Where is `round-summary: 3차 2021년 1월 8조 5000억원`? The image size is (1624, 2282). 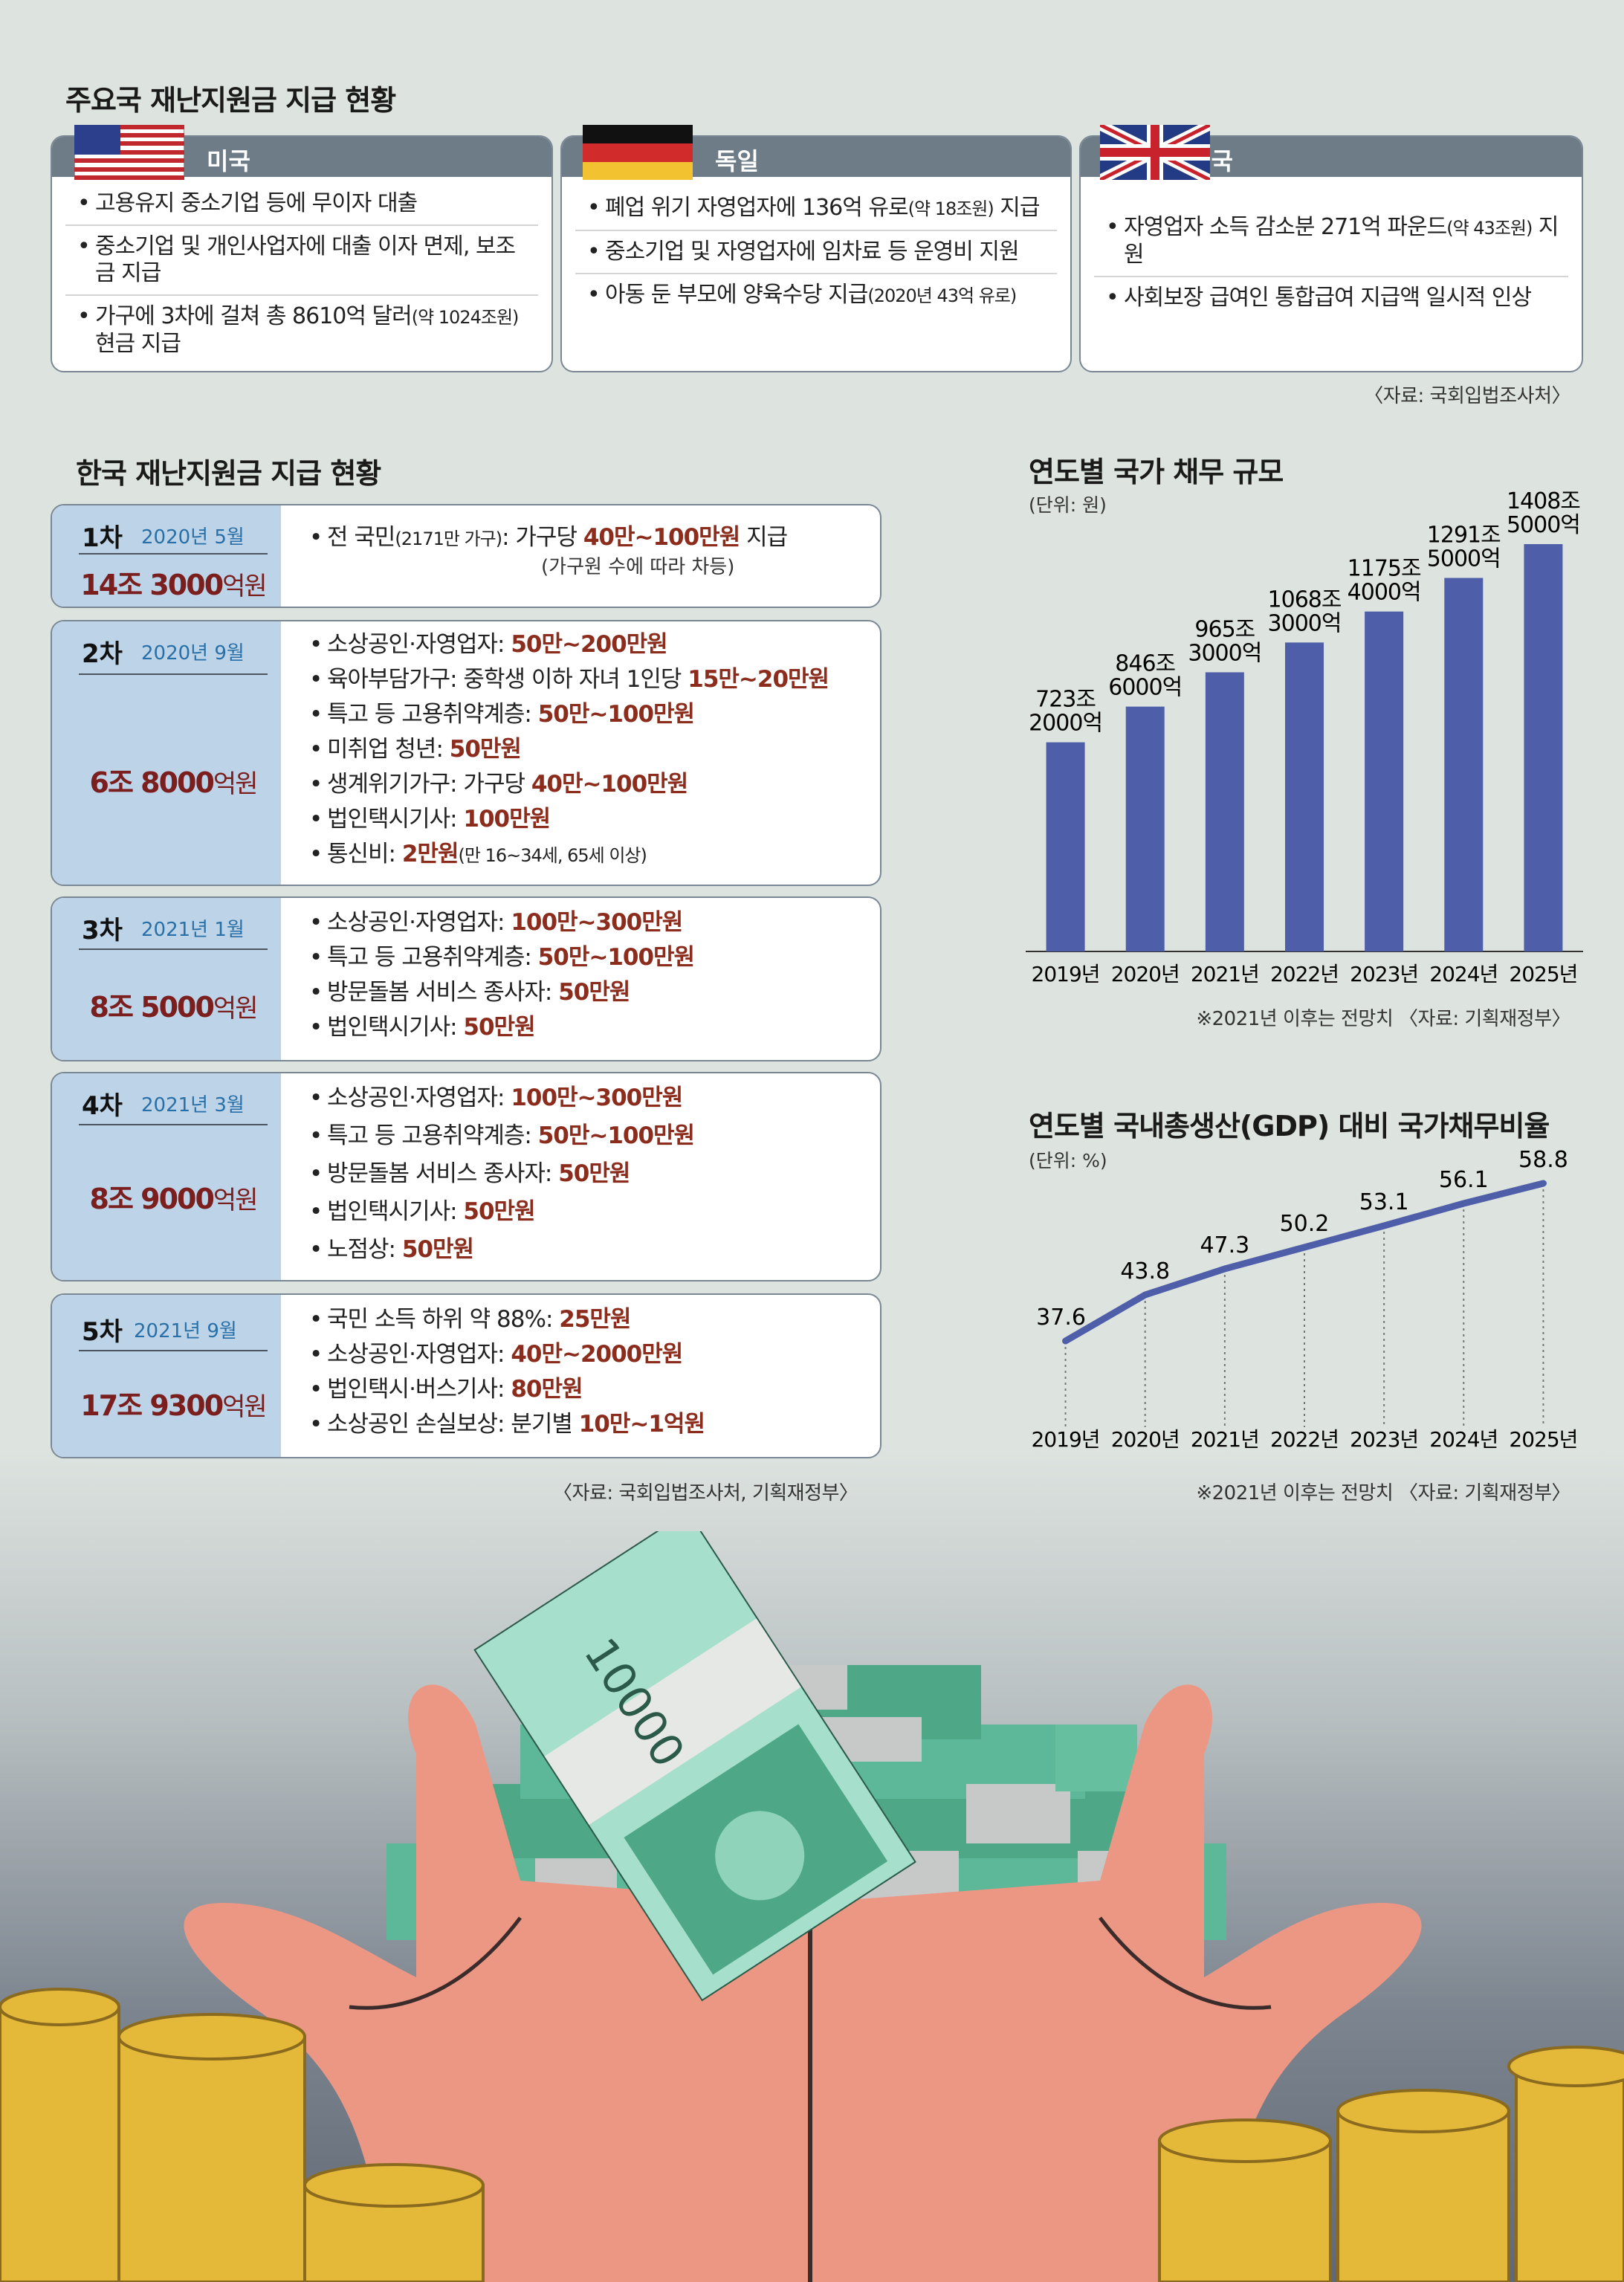 round-summary: 3차 2021년 1월 8조 5000억원 is located at coordinates (166, 979).